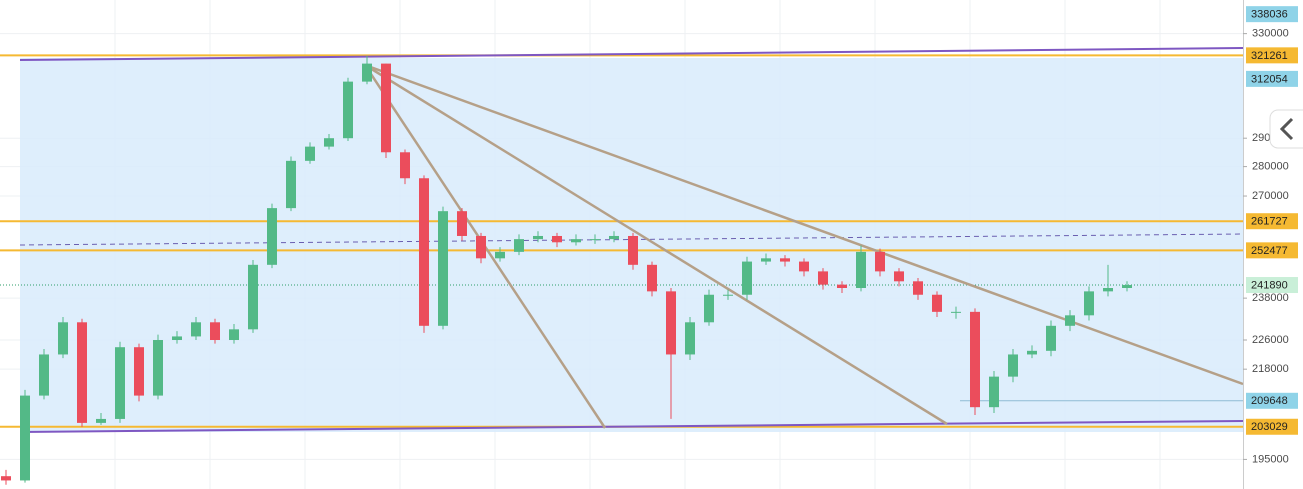 The image size is (1303, 489). What do you see at coordinates (1270, 34) in the screenshot?
I see `y-tick-label: 330000` at bounding box center [1270, 34].